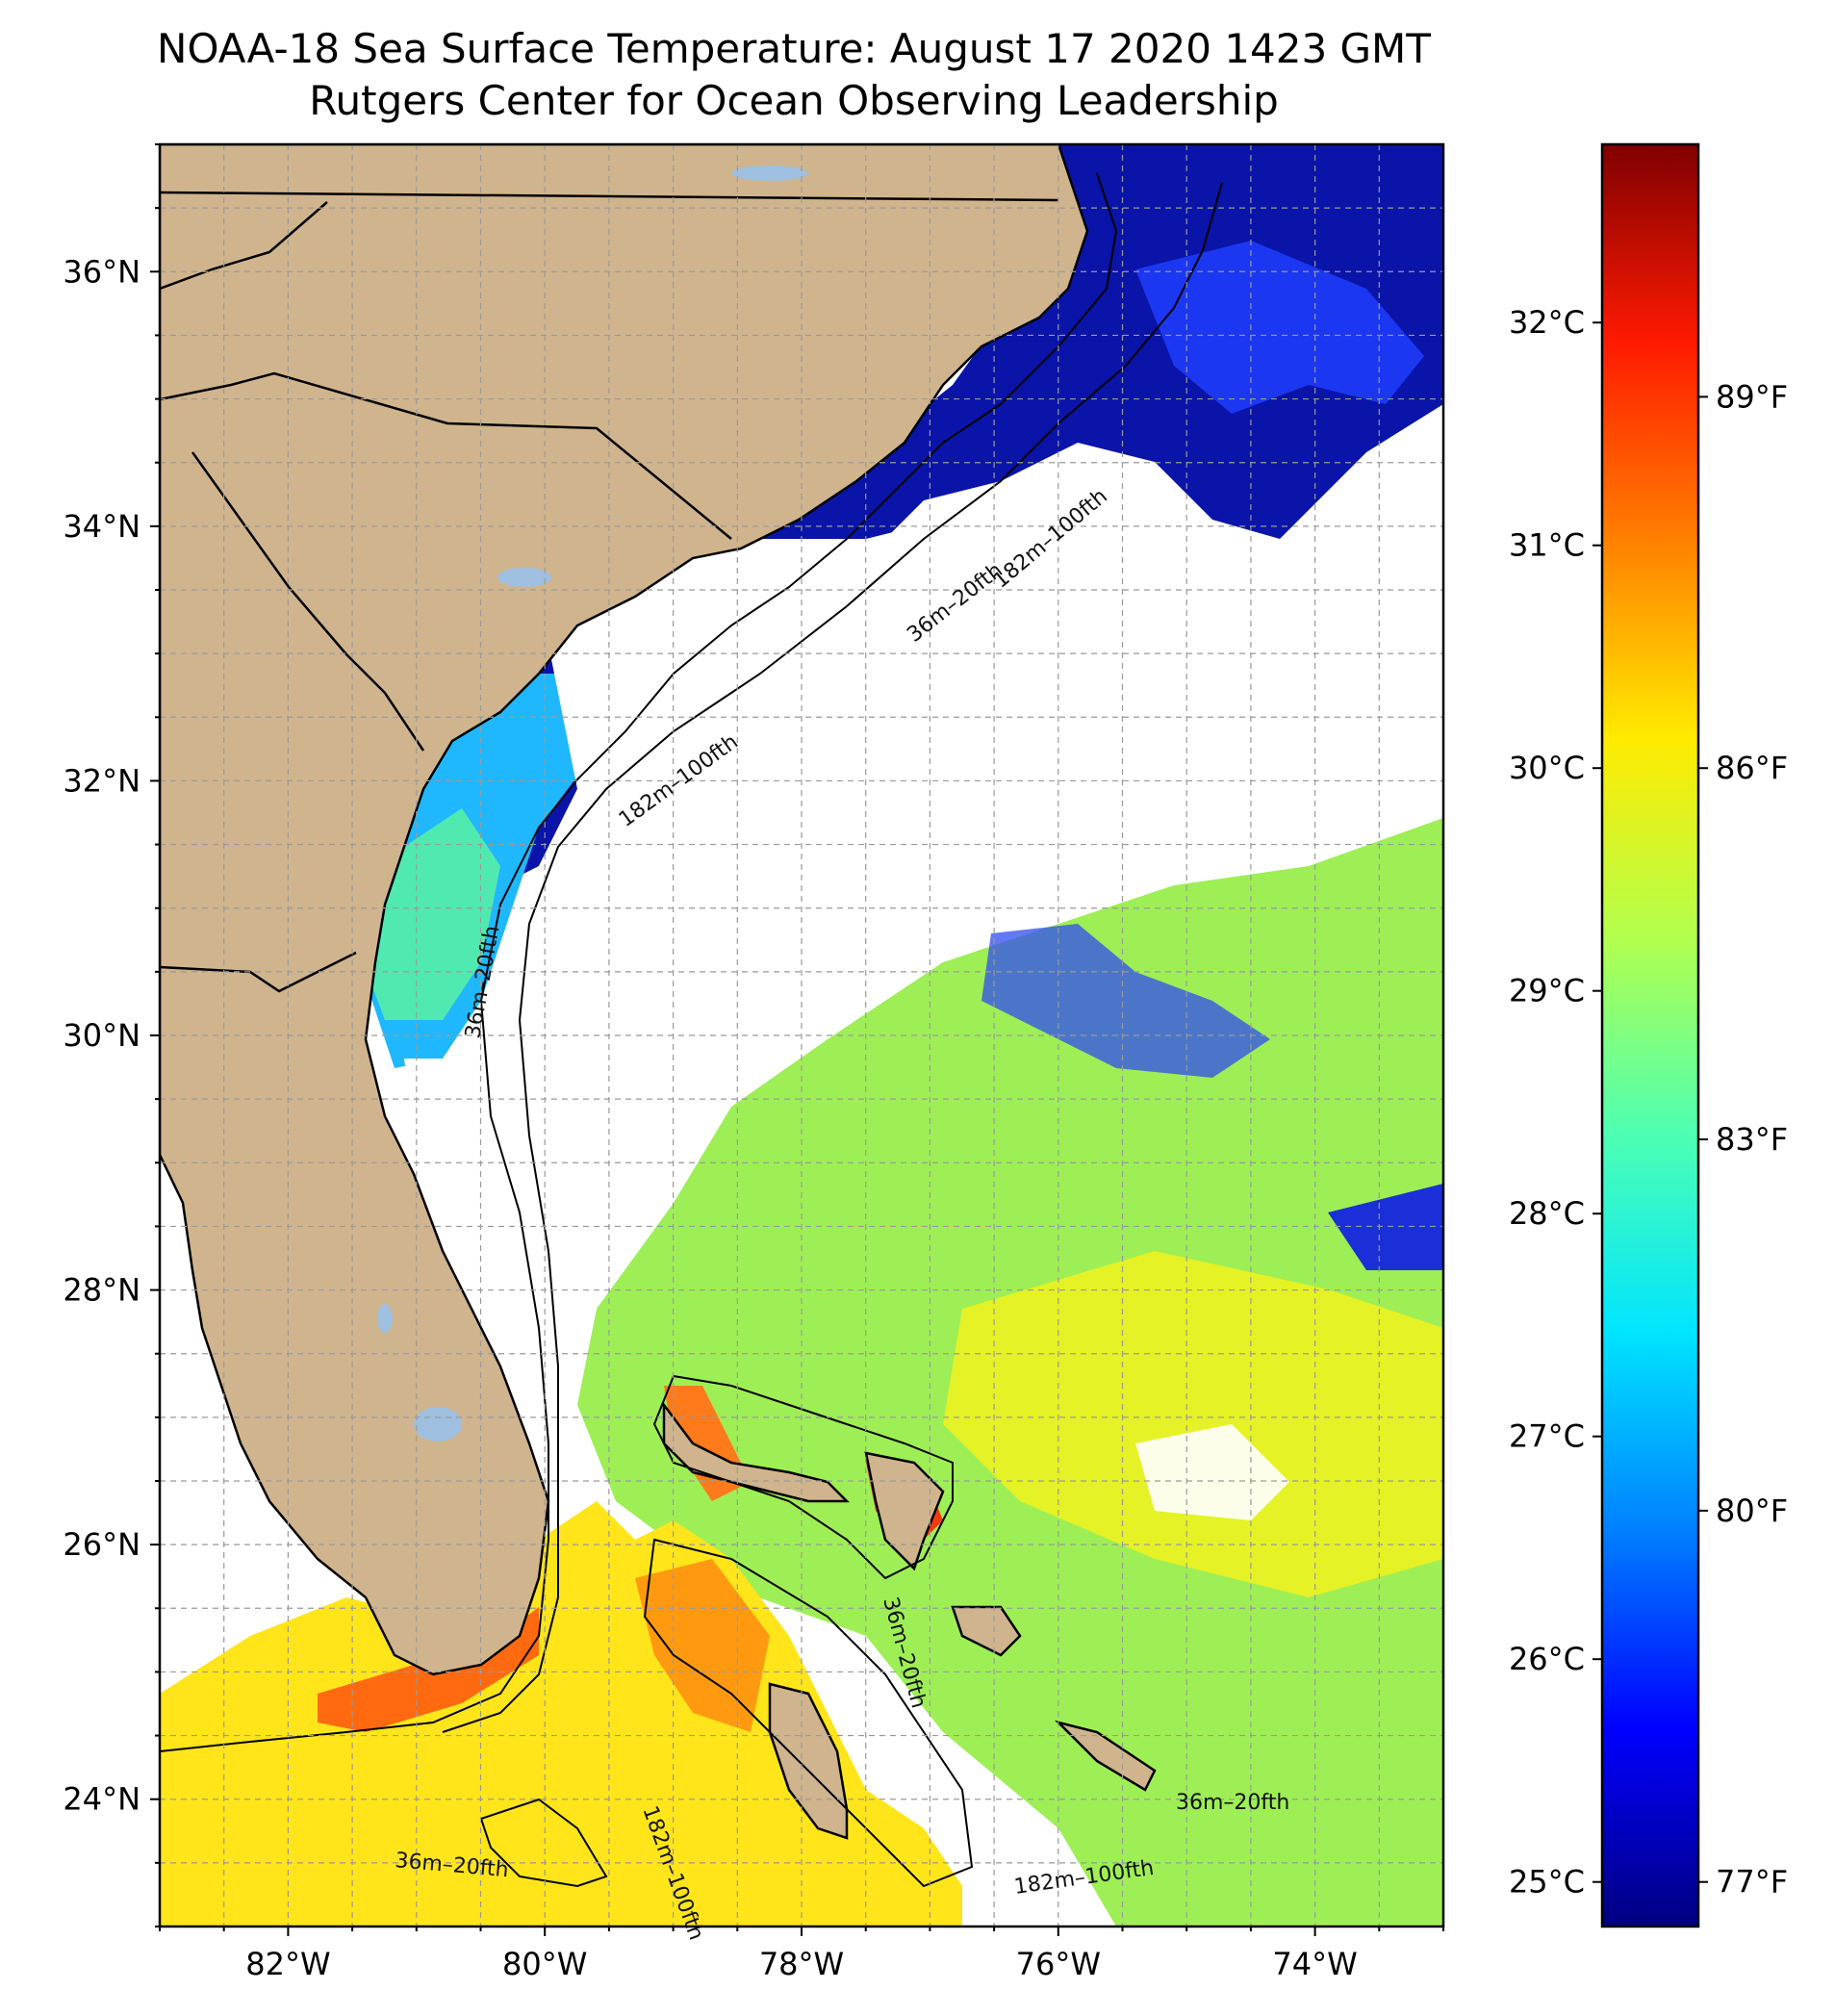 Image resolution: width=1835 pixels, height=2016 pixels. Describe the element at coordinates (1547, 1659) in the screenshot. I see `celsius-tick-label: 26°C` at that location.